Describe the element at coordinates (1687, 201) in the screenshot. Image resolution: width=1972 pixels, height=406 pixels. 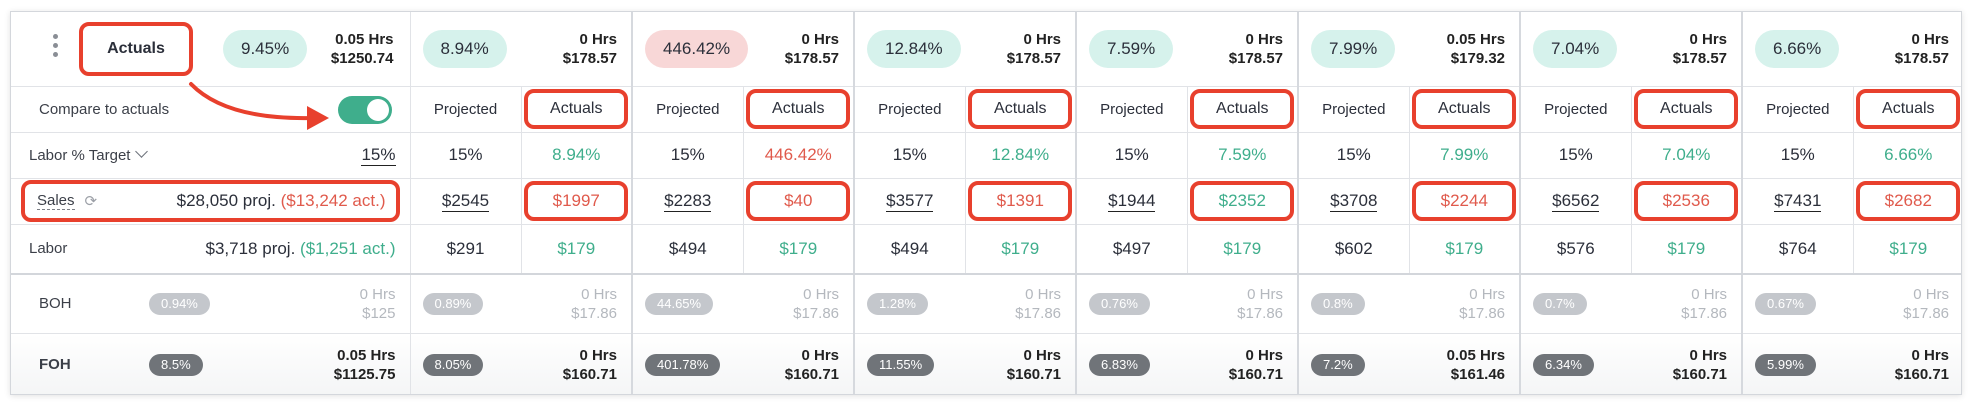
I see `sales-act-cell: $2536` at that location.